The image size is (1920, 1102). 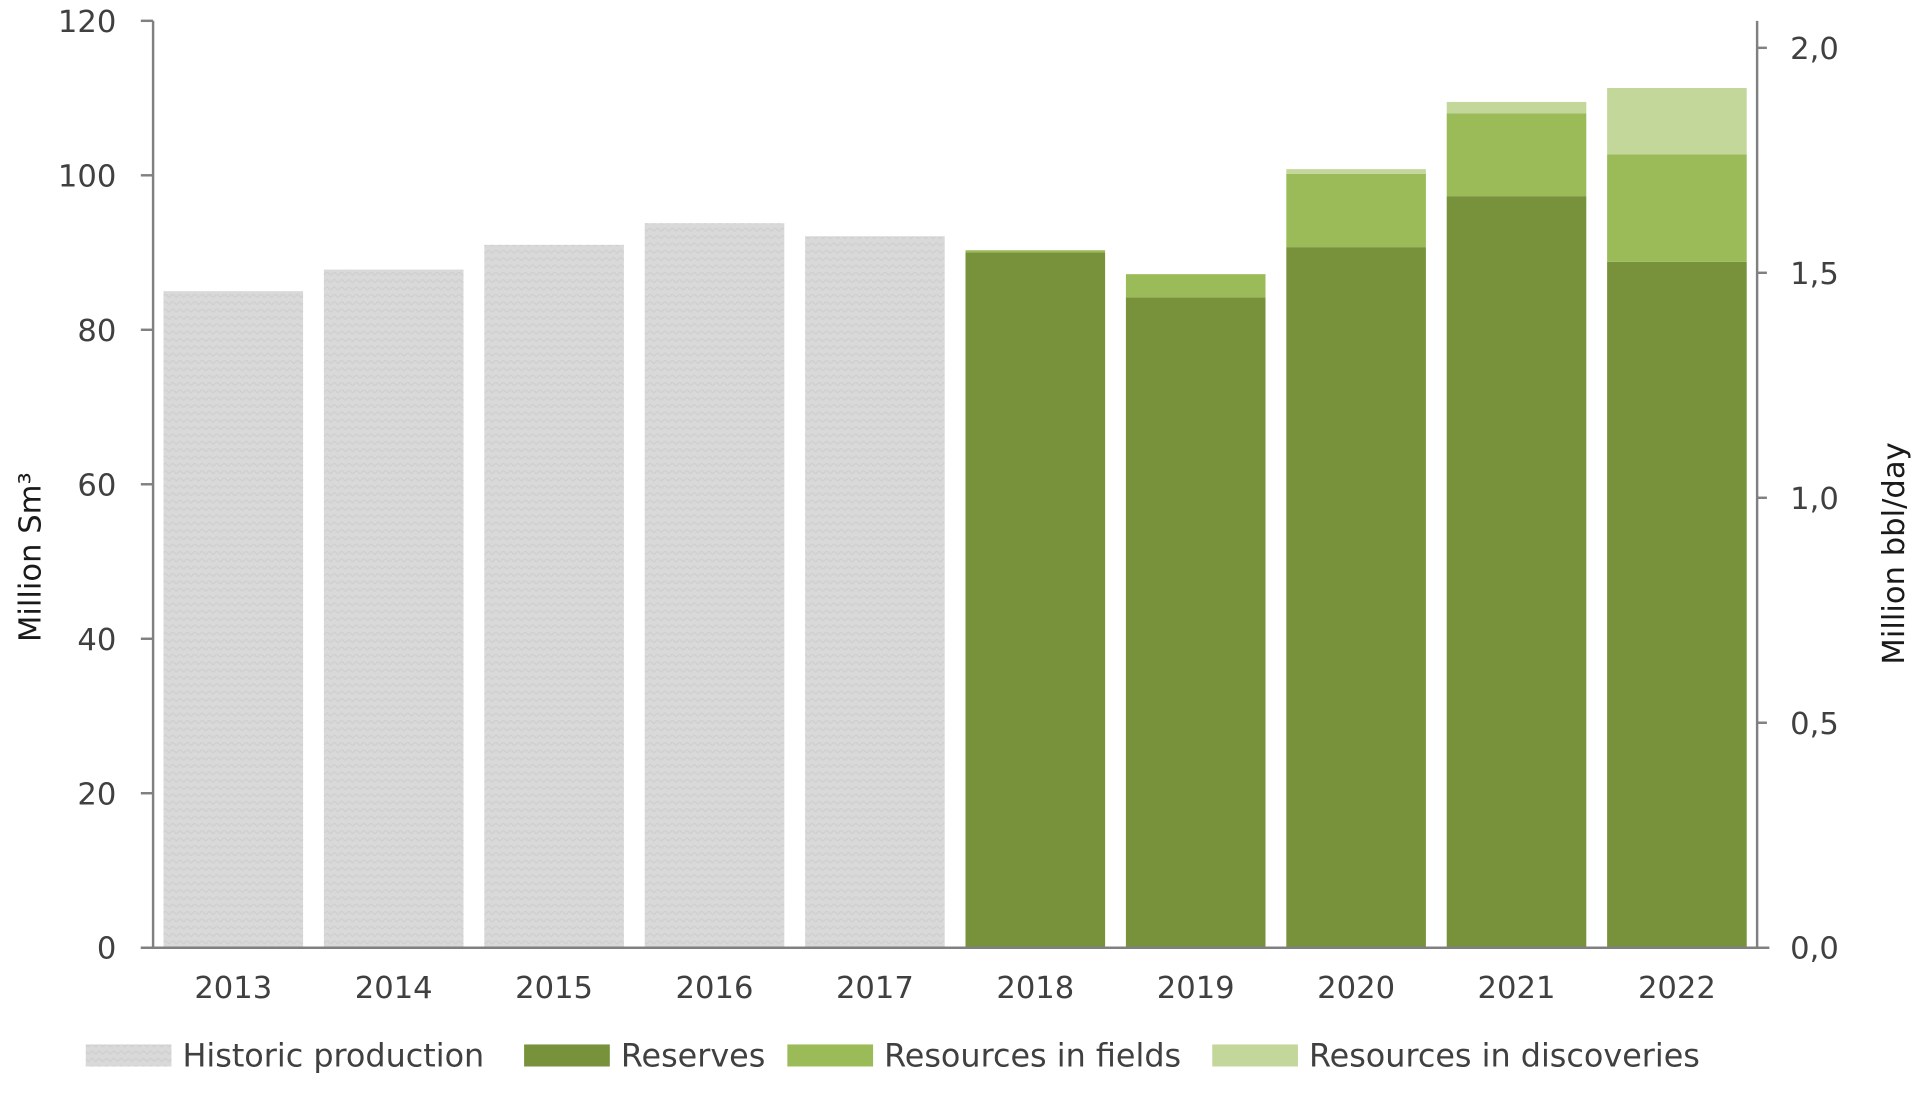 What do you see at coordinates (1356, 210) in the screenshot?
I see `bar-resources-in-fields-2020` at bounding box center [1356, 210].